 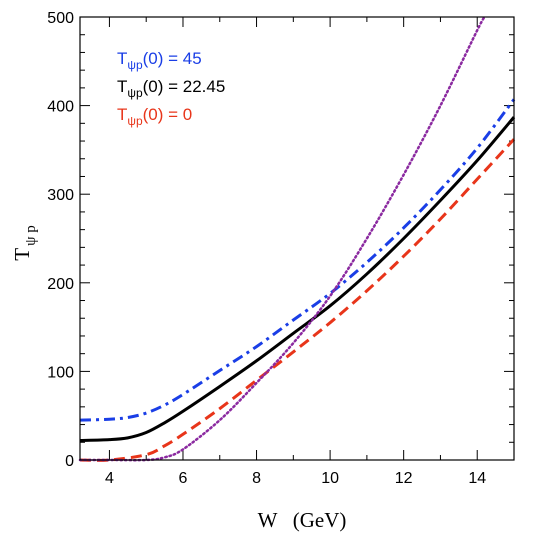 What do you see at coordinates (109, 478) in the screenshot?
I see `x-tick-label: 4` at bounding box center [109, 478].